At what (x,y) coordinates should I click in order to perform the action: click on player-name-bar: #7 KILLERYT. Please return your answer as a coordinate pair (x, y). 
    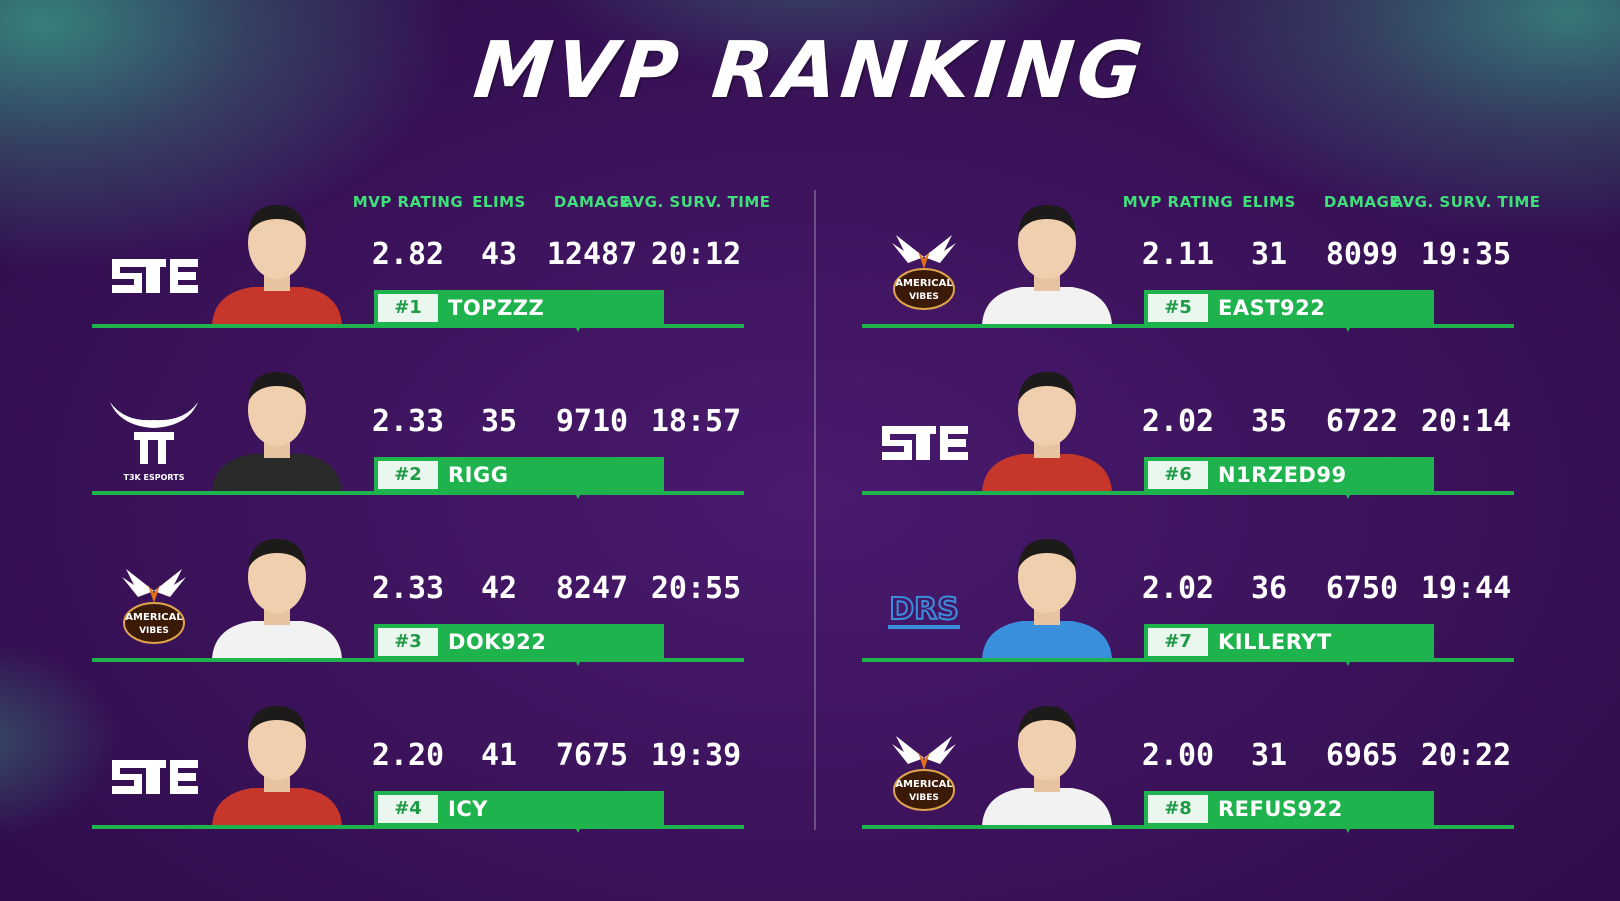
    Looking at the image, I should click on (1289, 642).